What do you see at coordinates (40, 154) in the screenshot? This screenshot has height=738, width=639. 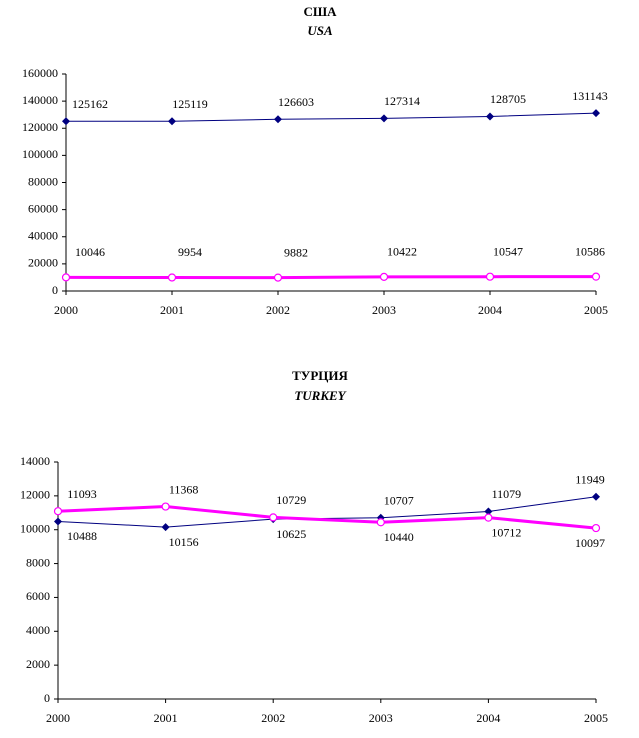 I see `y-tick-label: 100000` at bounding box center [40, 154].